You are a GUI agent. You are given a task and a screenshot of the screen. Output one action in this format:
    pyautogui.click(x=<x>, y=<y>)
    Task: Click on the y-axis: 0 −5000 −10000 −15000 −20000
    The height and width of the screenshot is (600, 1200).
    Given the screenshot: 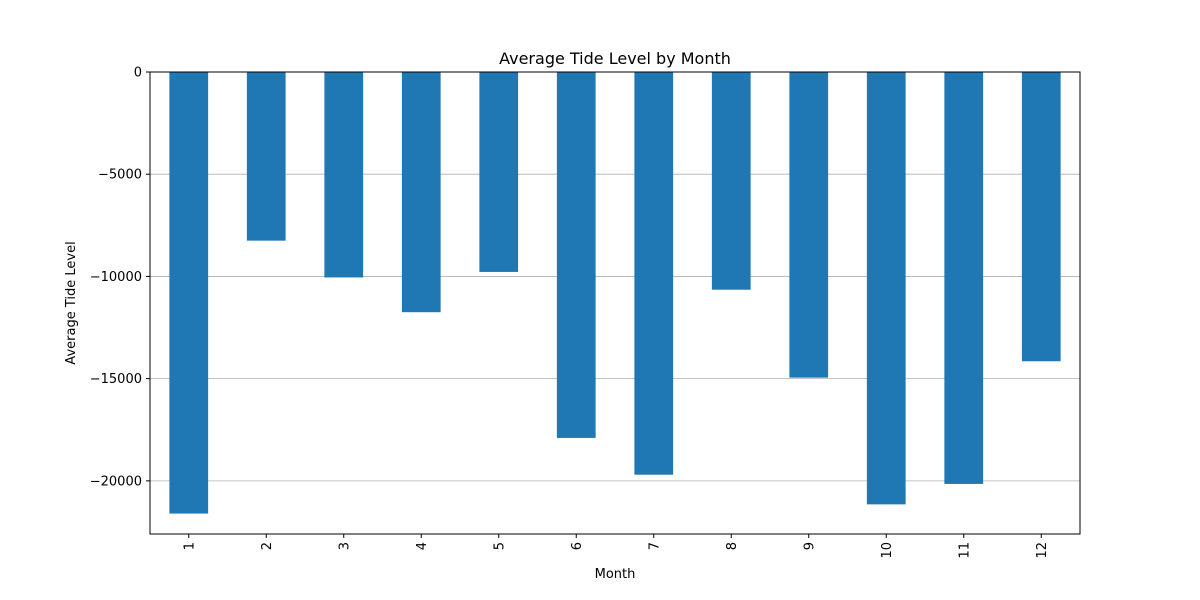 What is the action you would take?
    pyautogui.click(x=120, y=277)
    